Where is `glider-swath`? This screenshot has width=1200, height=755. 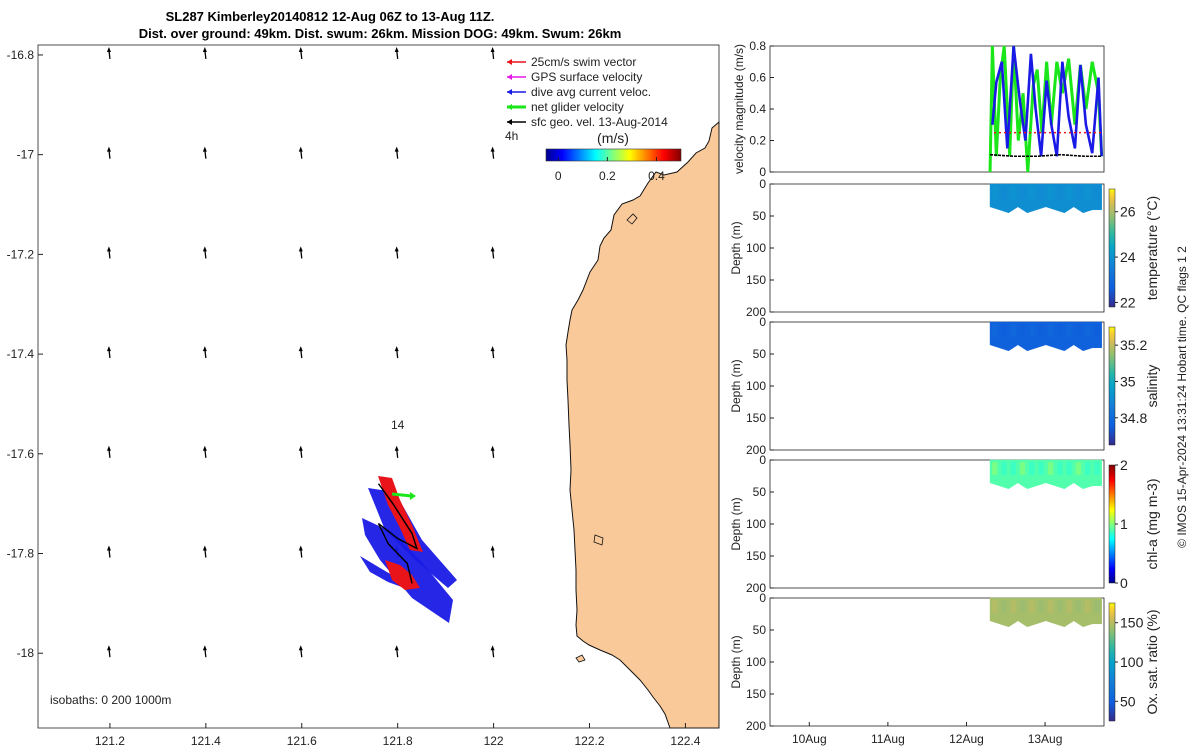
glider-swath is located at coordinates (408, 549).